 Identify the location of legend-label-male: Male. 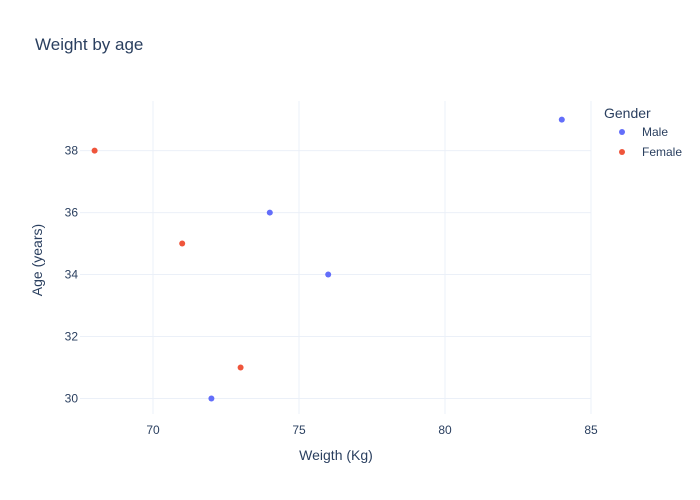
(655, 132).